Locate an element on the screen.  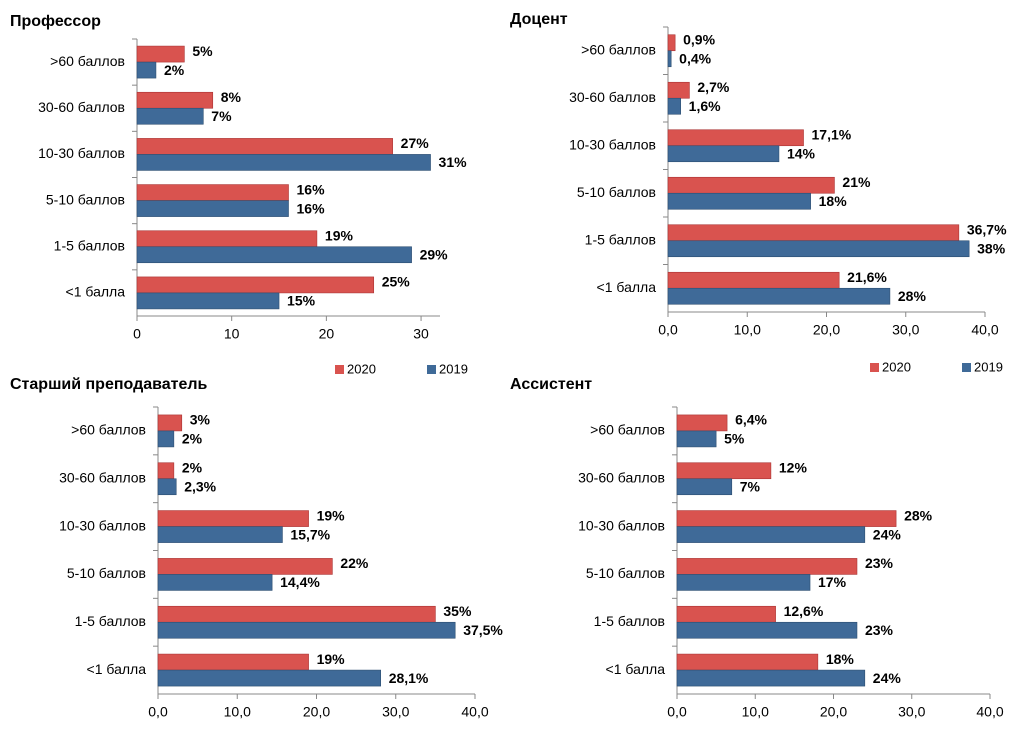
value-label: 17% is located at coordinates (832, 582).